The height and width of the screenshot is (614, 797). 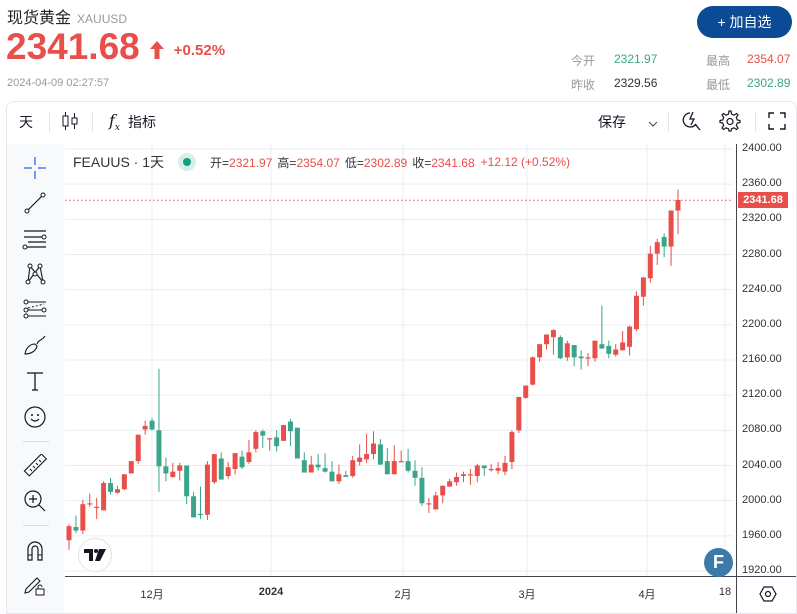 What do you see at coordinates (583, 85) in the screenshot?
I see `prev-close-label: 昨收` at bounding box center [583, 85].